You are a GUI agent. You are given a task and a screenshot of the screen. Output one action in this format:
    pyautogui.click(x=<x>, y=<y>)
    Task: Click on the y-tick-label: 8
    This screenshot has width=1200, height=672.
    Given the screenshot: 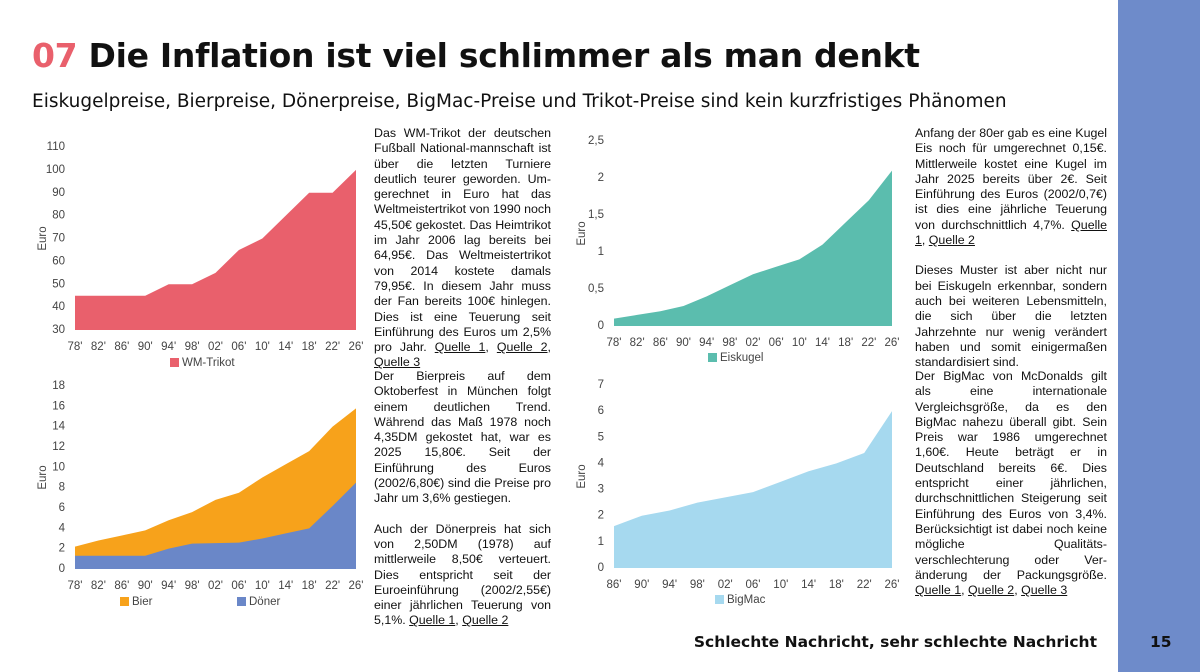 What is the action you would take?
    pyautogui.click(x=62, y=488)
    